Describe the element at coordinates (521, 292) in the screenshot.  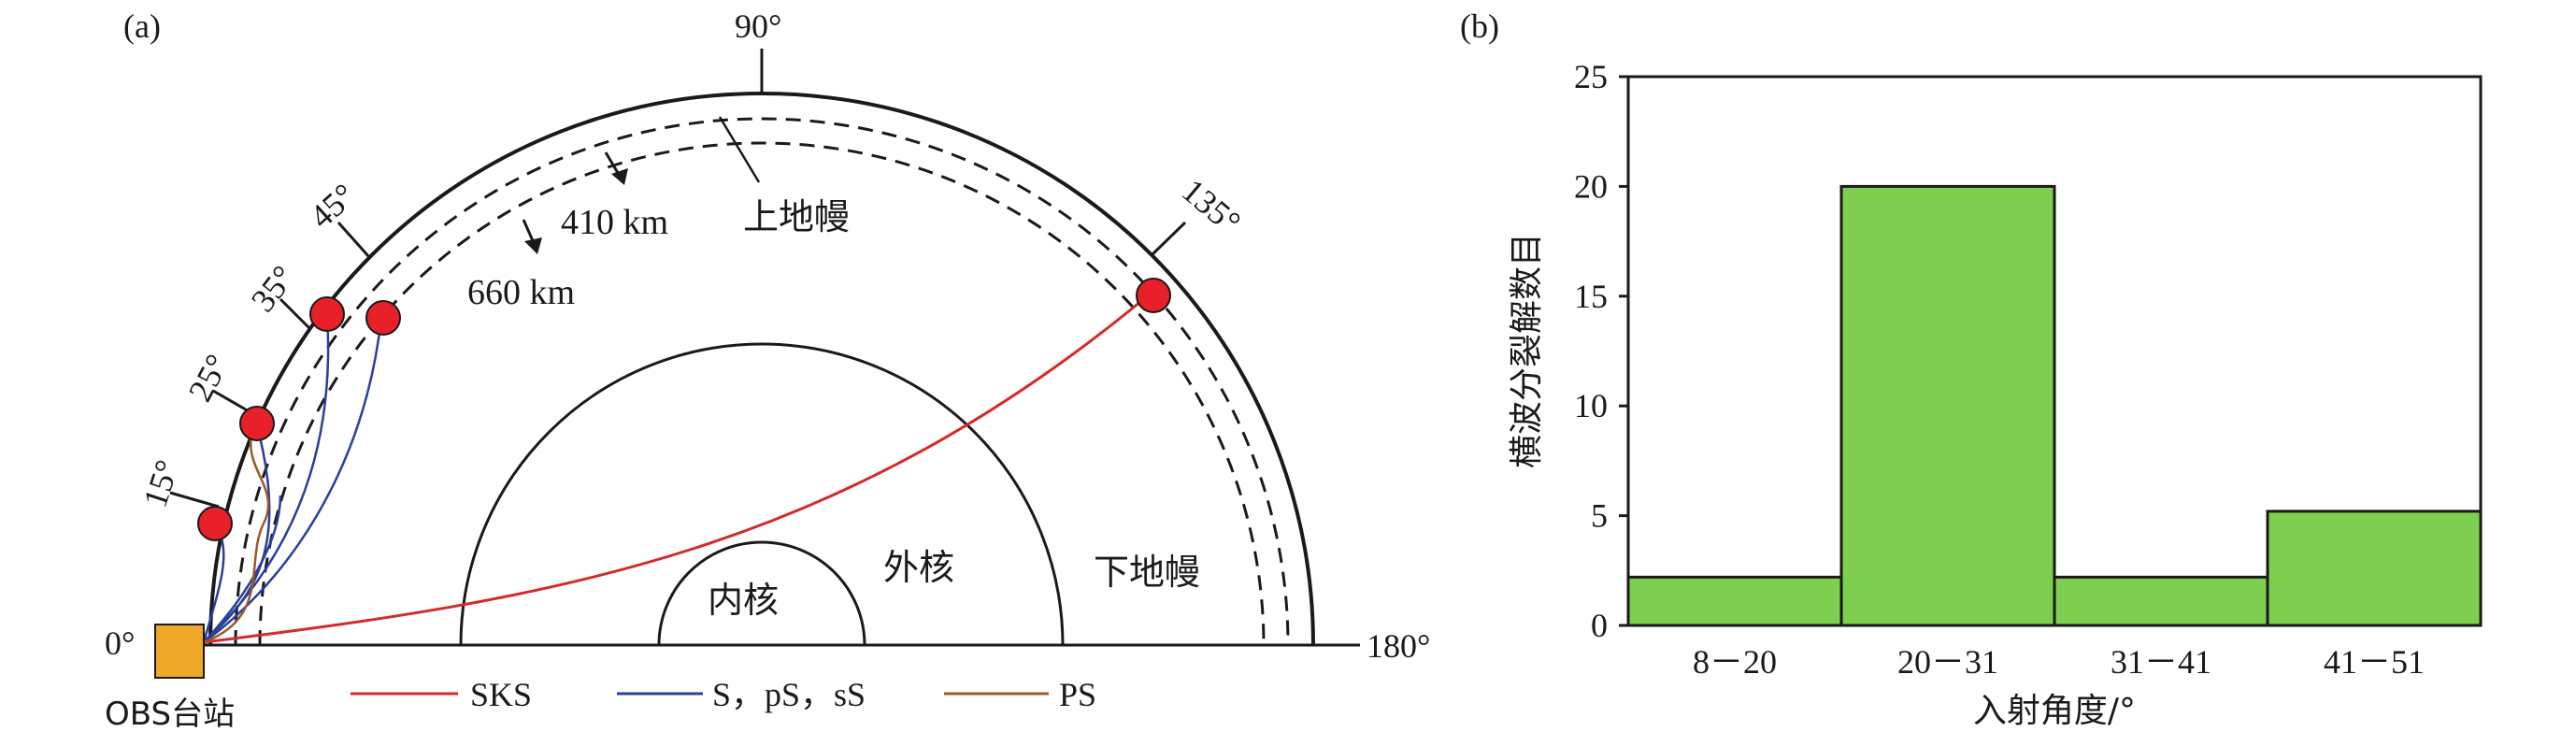
I see `label-660km: 660 km` at that location.